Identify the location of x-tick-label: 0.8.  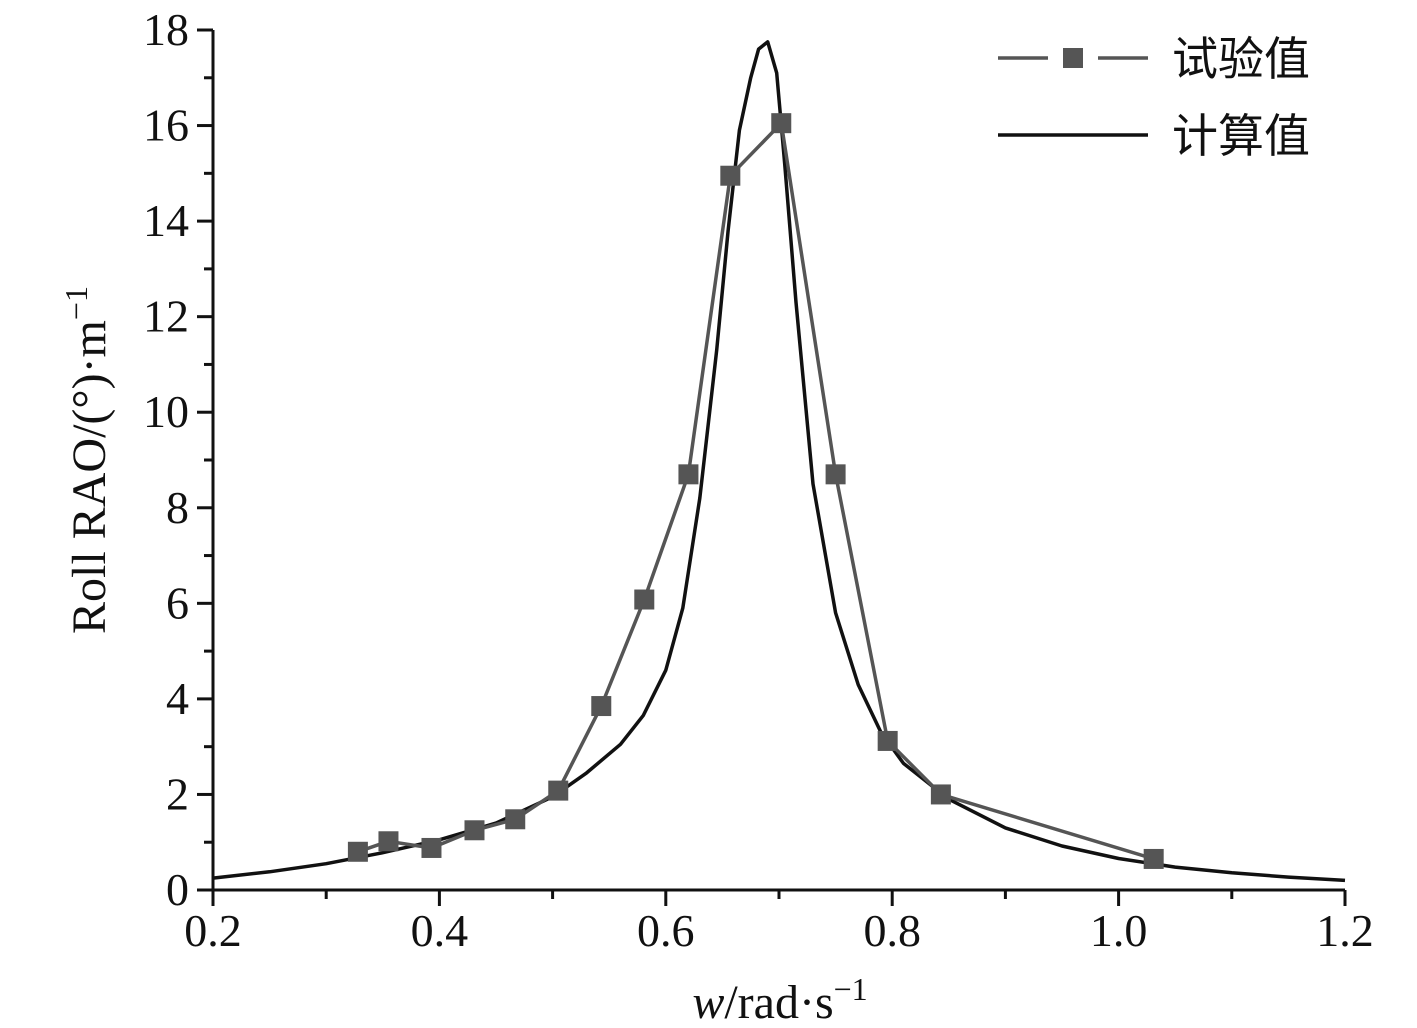
(892, 930).